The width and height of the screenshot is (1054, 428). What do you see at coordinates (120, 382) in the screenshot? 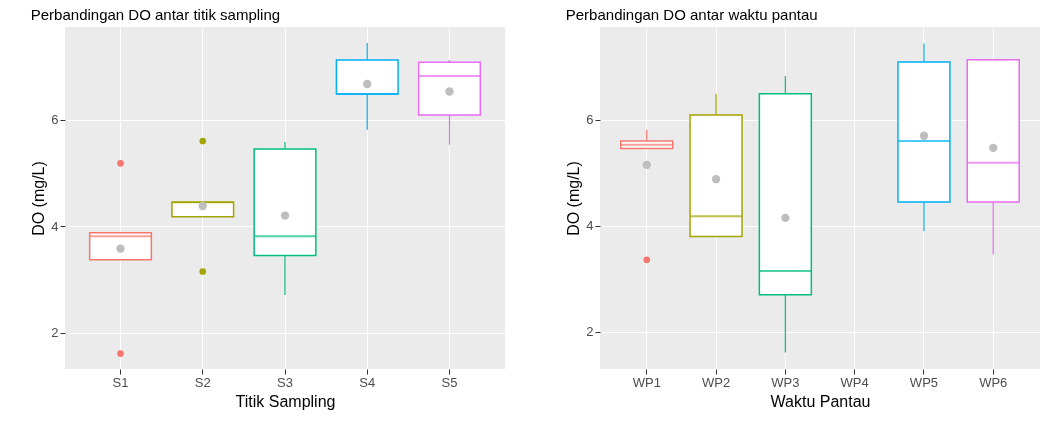
I see `x-tick-label: S1` at bounding box center [120, 382].